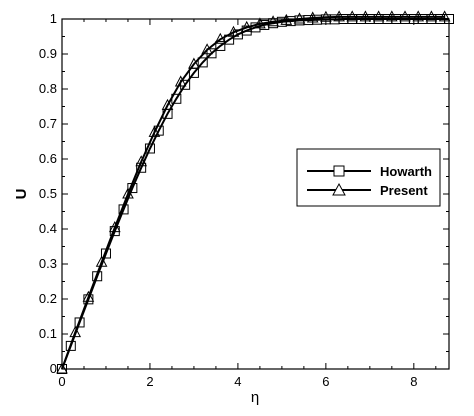 The width and height of the screenshot is (474, 416). I want to click on legend-box, so click(368, 177).